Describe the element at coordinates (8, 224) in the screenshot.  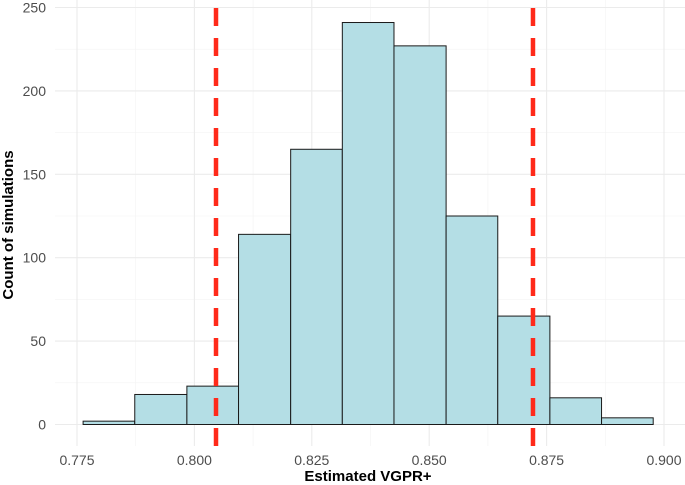
I see `y-axis-label: Count of simulations` at that location.